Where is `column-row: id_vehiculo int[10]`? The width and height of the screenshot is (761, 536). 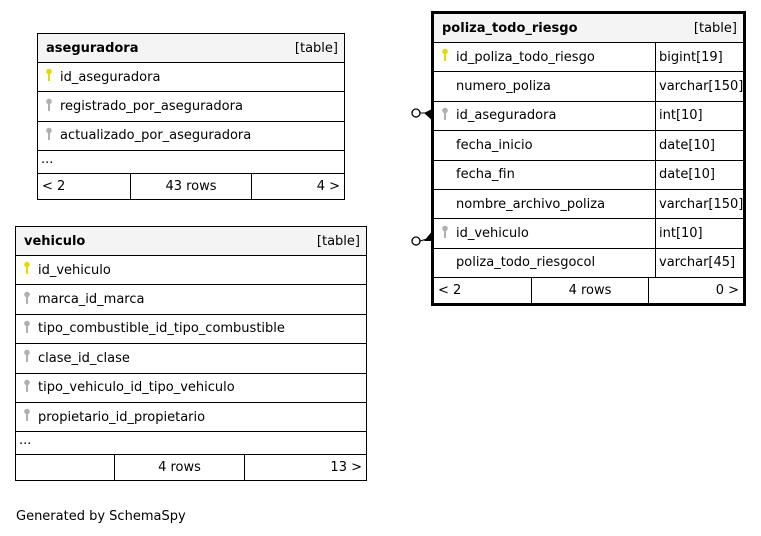 column-row: id_vehiculo int[10] is located at coordinates (588, 234).